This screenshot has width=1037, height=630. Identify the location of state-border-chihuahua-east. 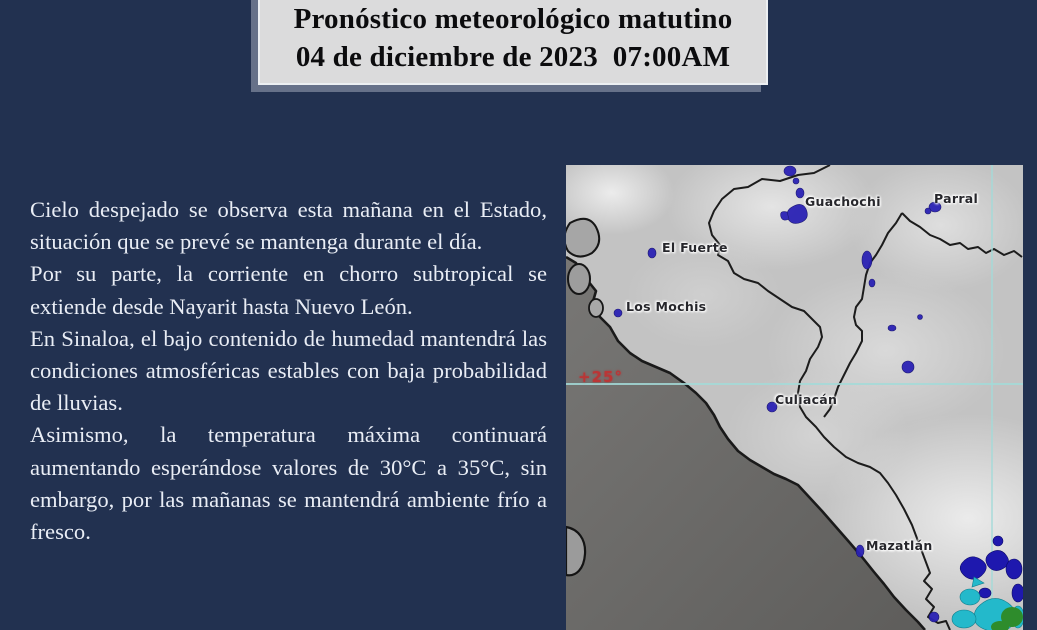
(962, 235).